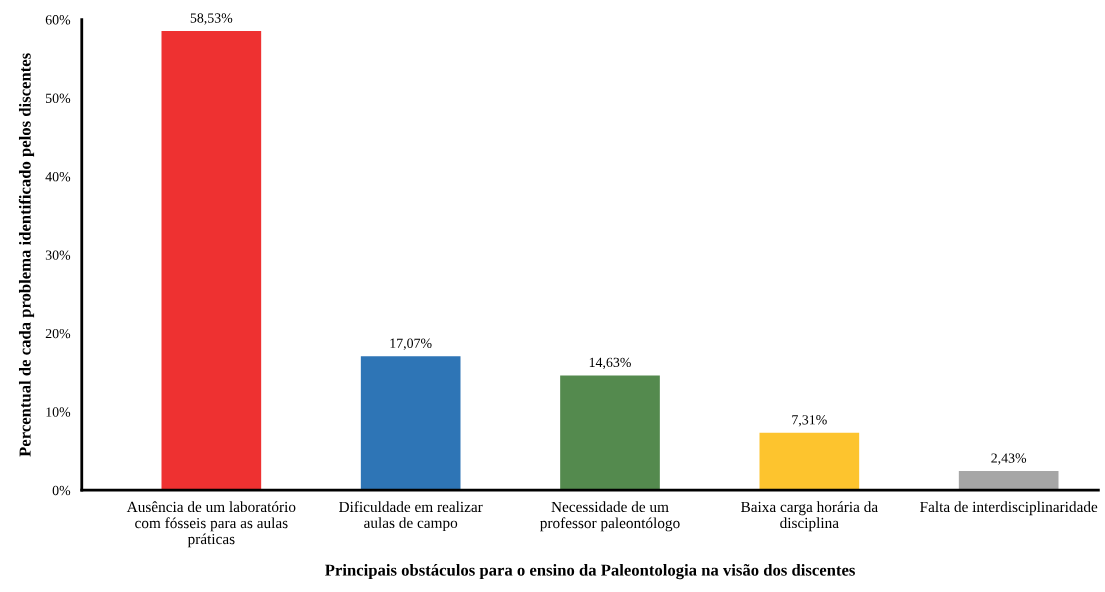 The width and height of the screenshot is (1105, 592). What do you see at coordinates (809, 516) in the screenshot?
I see `x-tick-label: Baixa carga horária da disciplina` at bounding box center [809, 516].